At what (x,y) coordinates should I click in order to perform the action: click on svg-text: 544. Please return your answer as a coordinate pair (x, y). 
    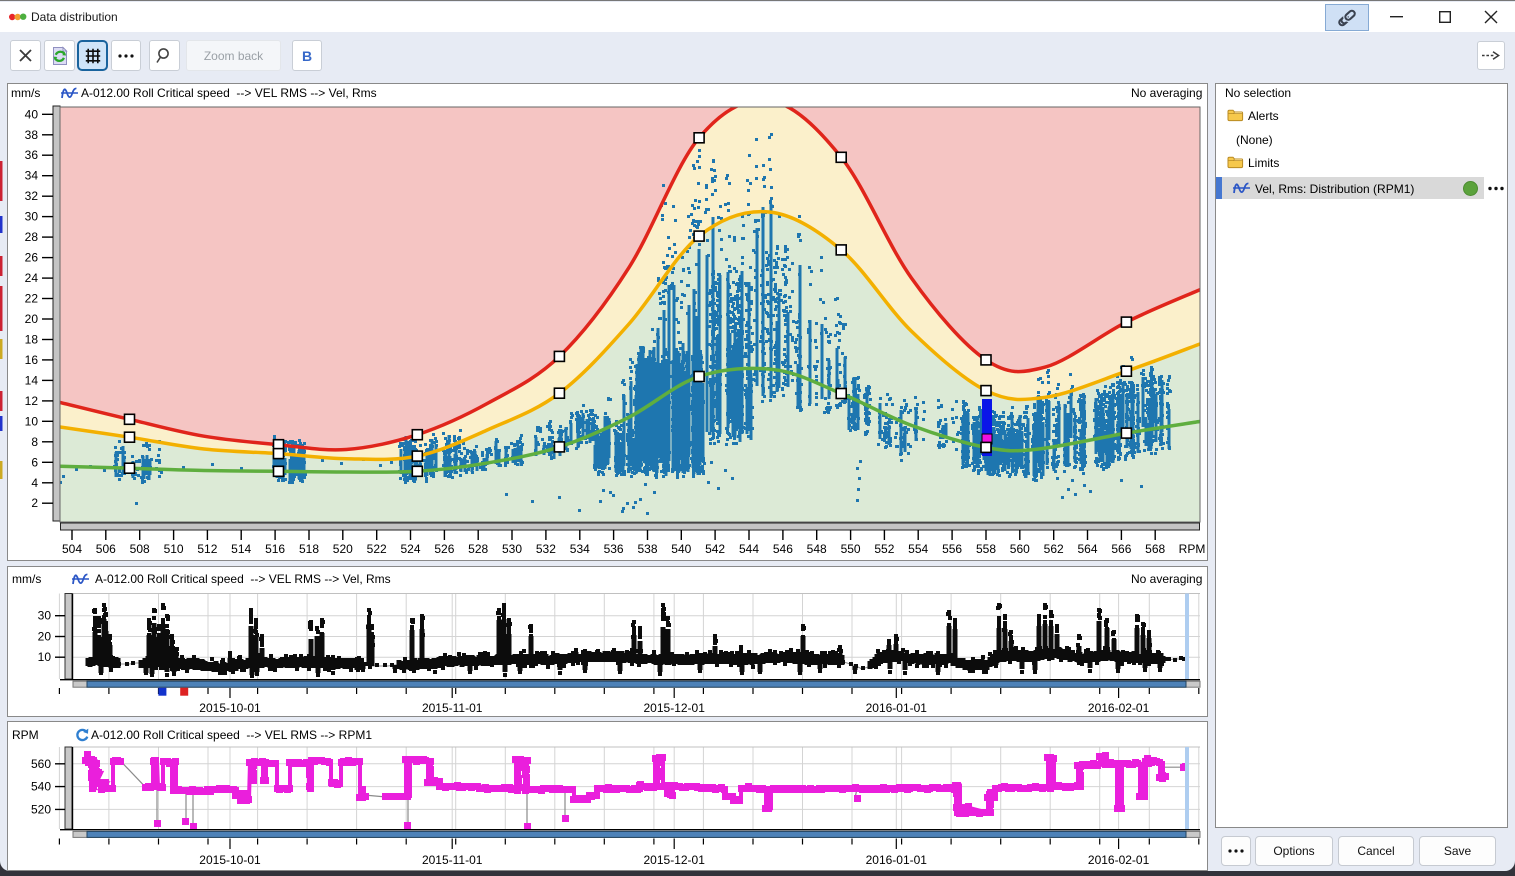
    Looking at the image, I should click on (749, 549).